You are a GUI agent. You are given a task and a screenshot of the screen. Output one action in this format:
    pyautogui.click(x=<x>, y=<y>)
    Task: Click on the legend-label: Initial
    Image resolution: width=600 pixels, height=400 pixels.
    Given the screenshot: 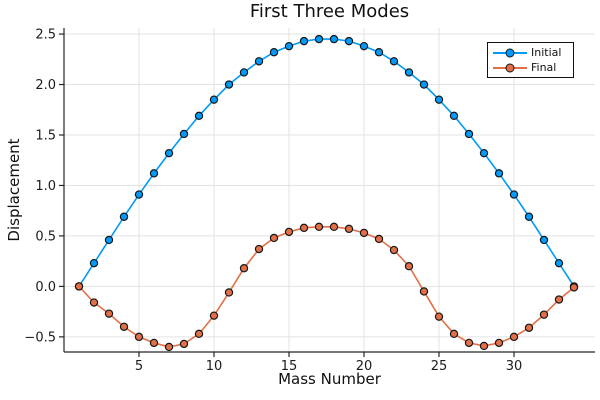 What is the action you would take?
    pyautogui.click(x=546, y=52)
    